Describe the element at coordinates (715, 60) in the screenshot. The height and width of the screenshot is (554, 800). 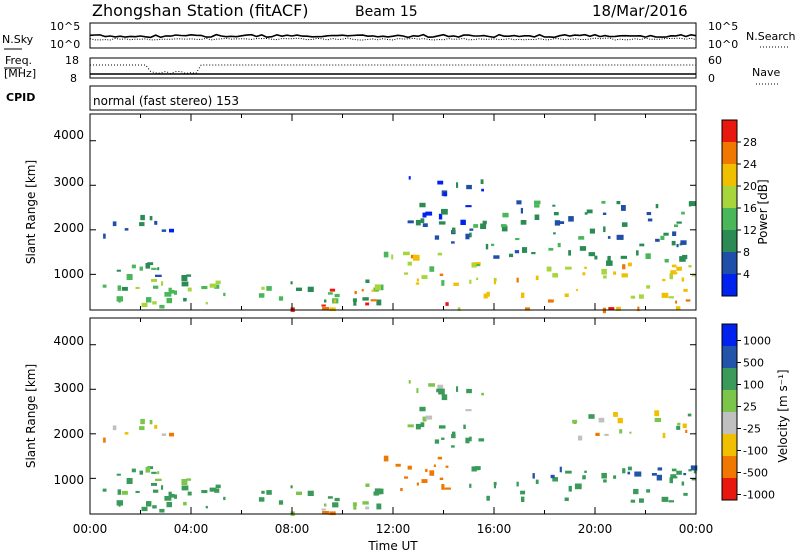
I see `nave-tick-top: 60` at that location.